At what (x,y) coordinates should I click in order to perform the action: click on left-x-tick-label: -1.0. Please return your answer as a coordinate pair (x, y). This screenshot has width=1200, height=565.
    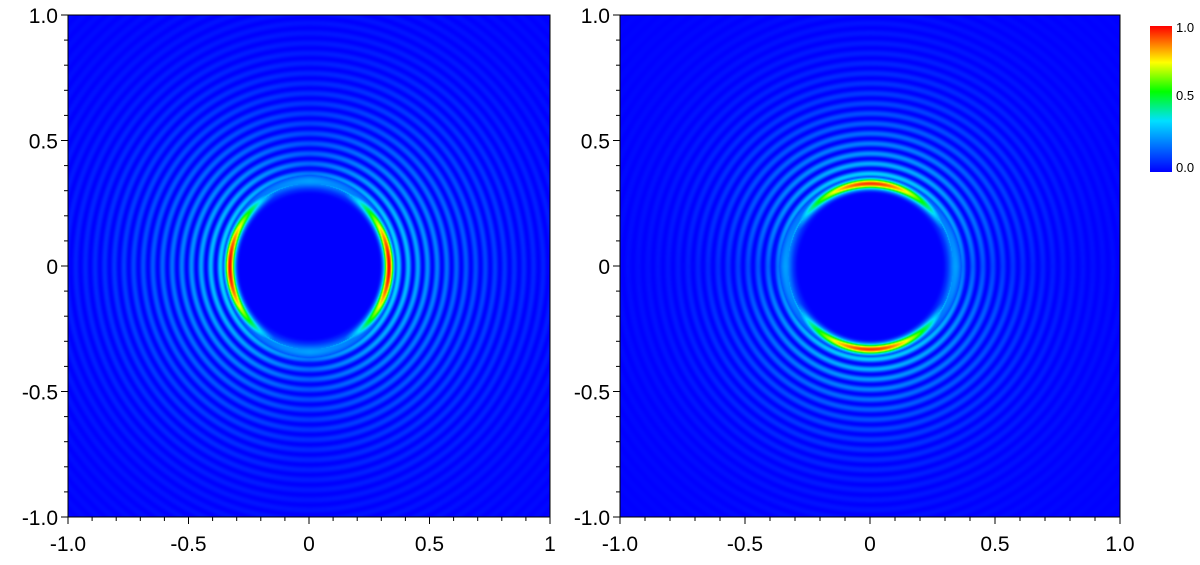
    Looking at the image, I should click on (68, 544).